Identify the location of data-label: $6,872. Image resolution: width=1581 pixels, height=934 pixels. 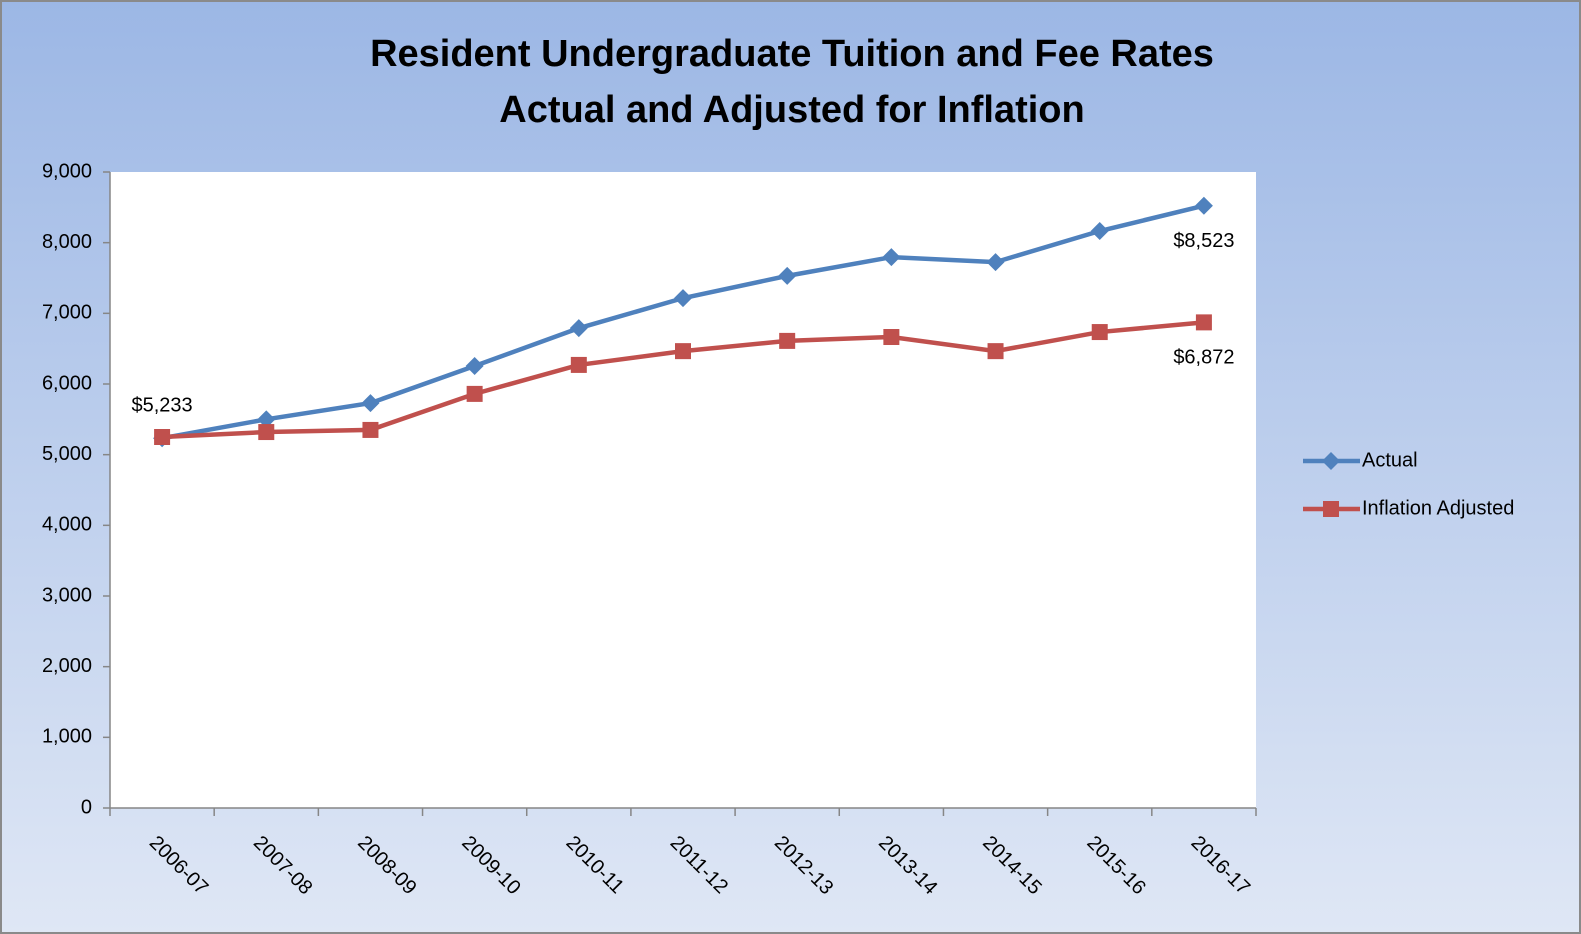
(1203, 358).